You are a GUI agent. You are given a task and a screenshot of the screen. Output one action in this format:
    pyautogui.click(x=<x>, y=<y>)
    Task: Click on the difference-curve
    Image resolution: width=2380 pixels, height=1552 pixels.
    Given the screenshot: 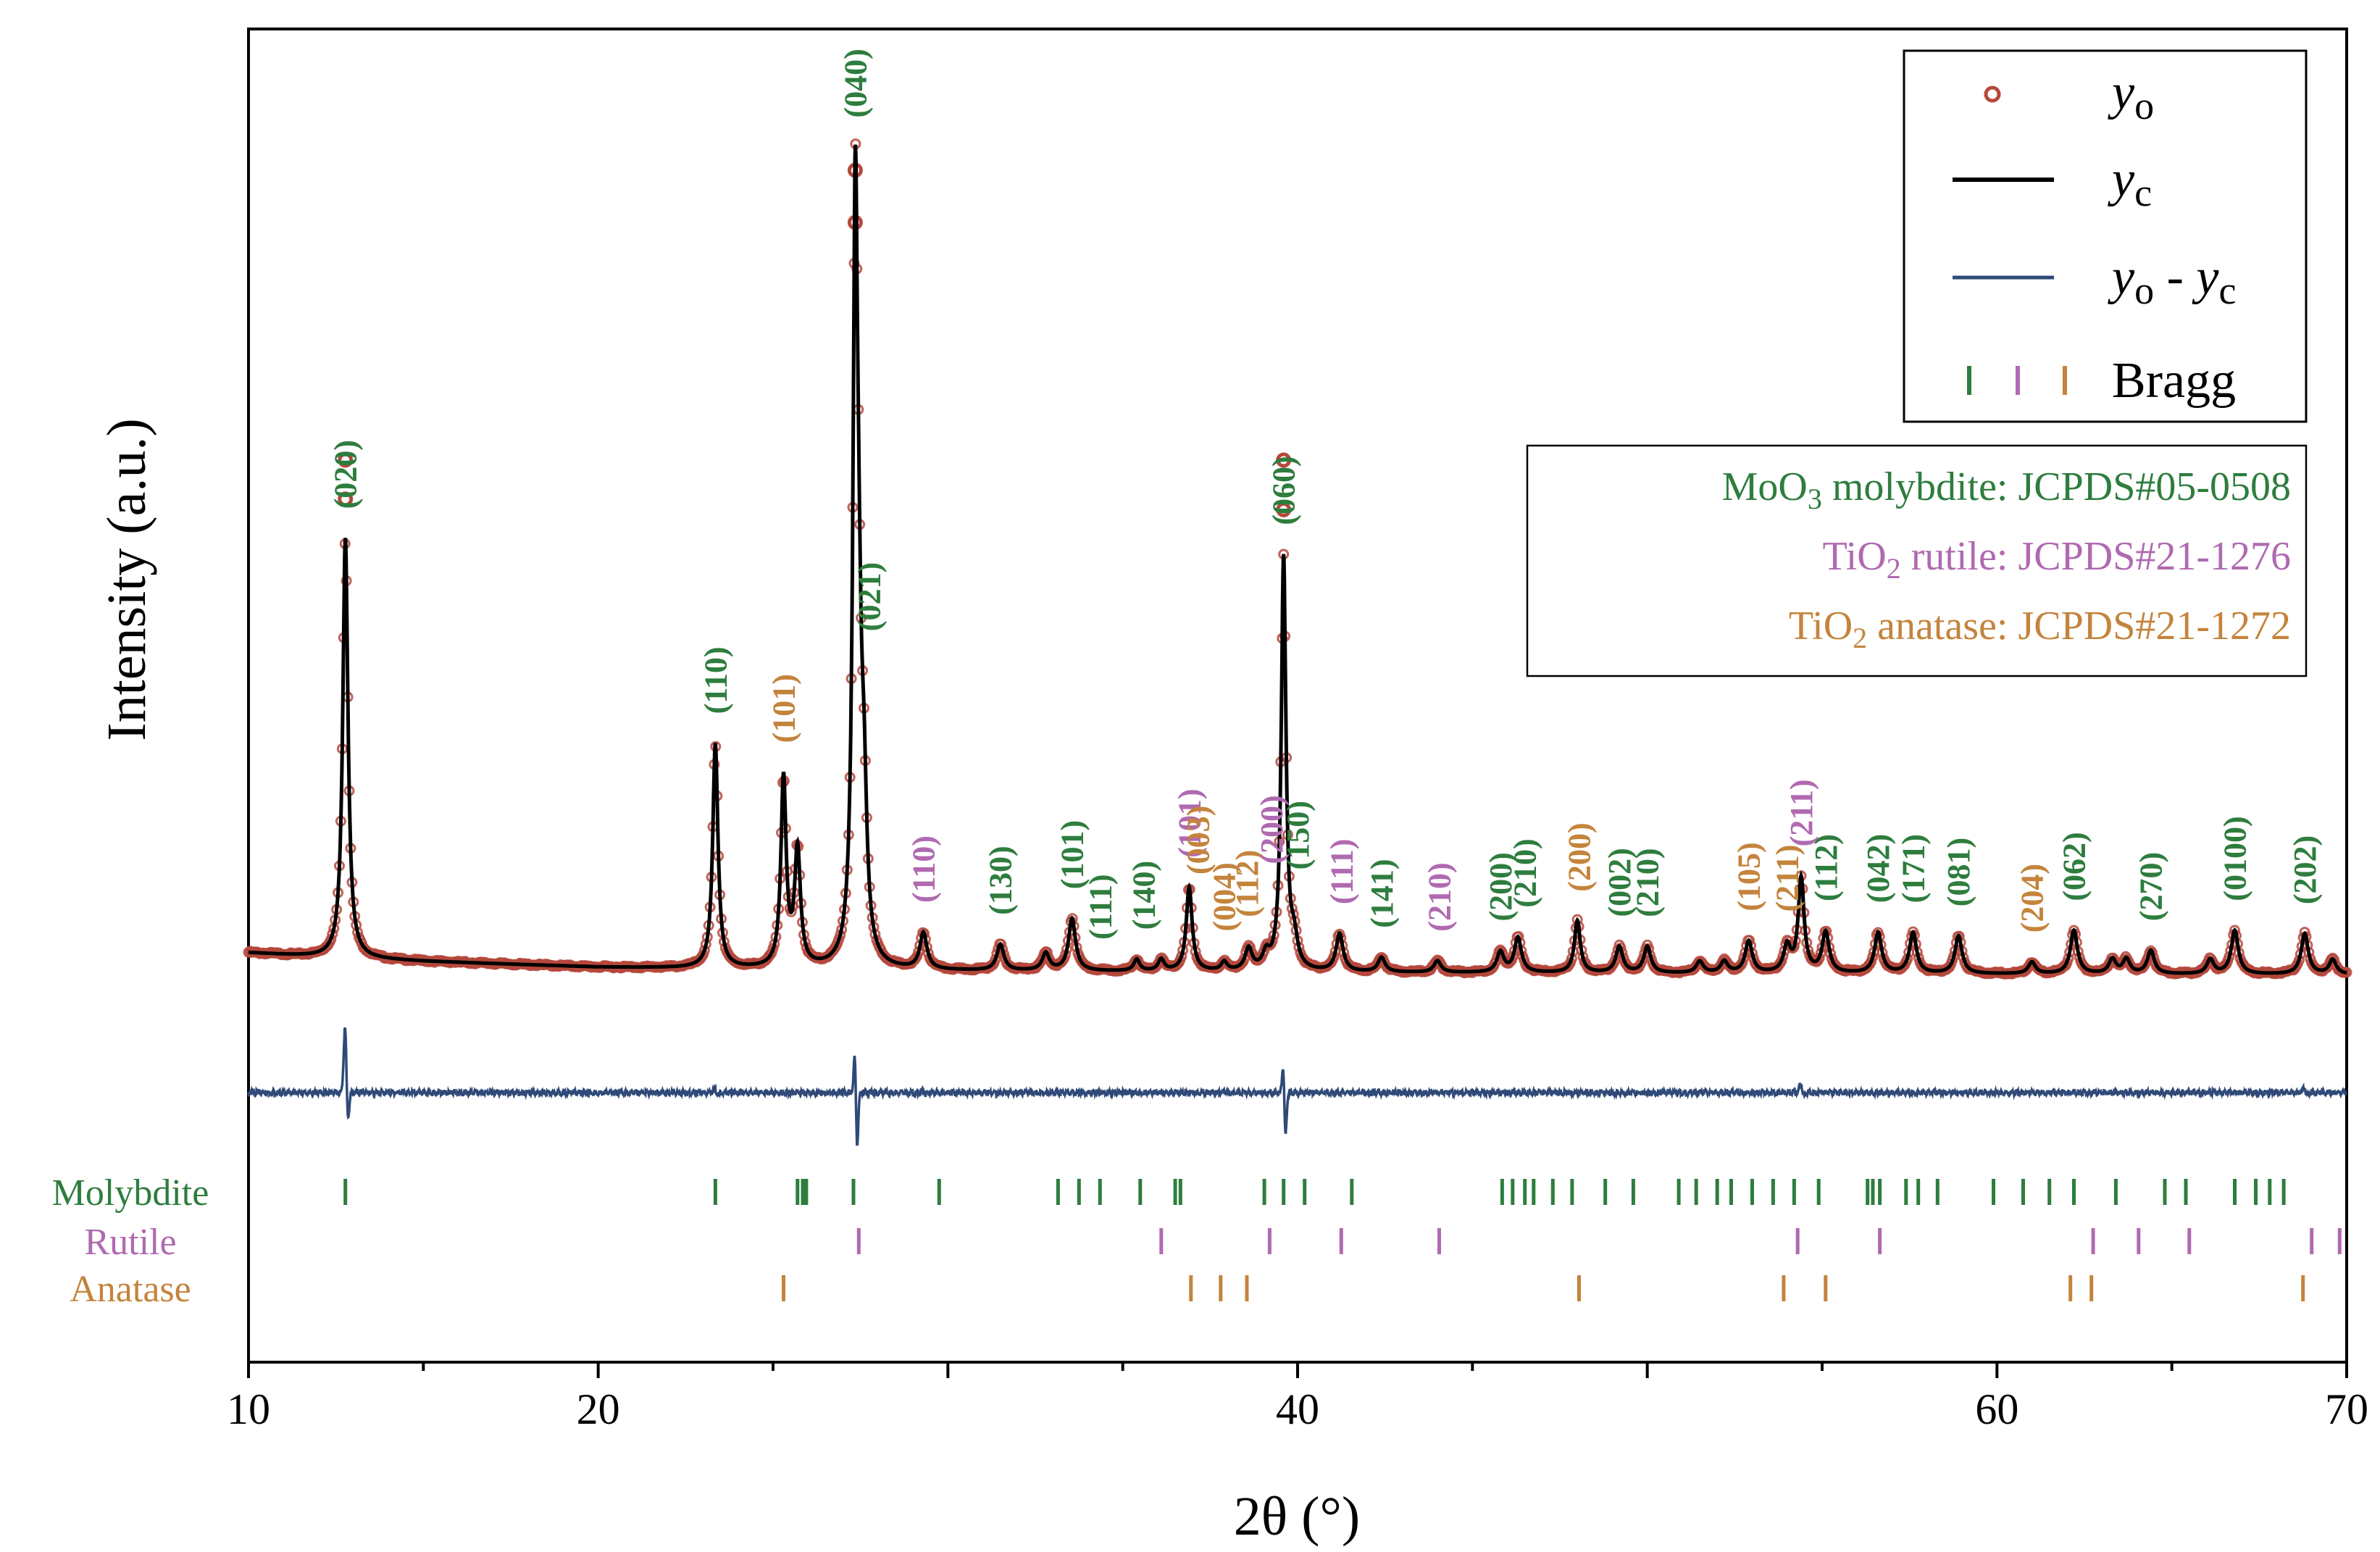 What is the action you would take?
    pyautogui.click(x=1297, y=1086)
    